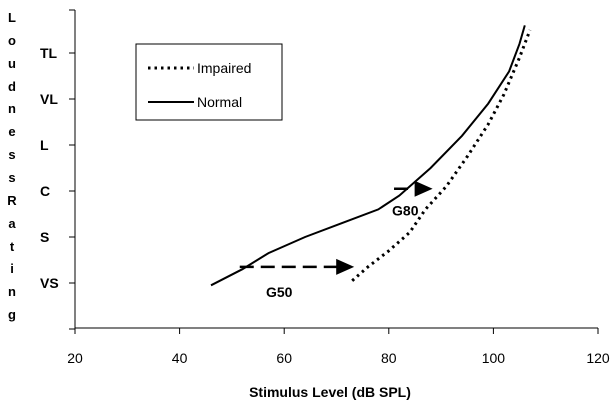  I want to click on y-category-label-c: C, so click(45, 191).